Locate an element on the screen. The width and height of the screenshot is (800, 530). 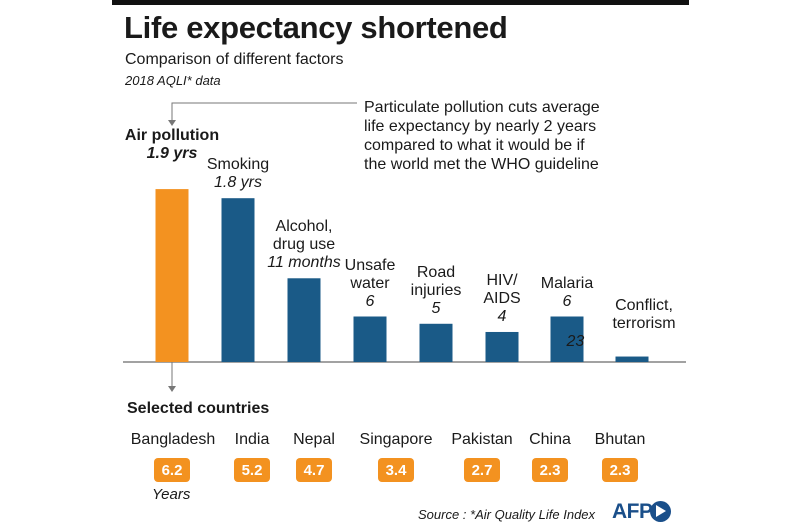
chart-title: Life expectancy shortened is located at coordinates (316, 27).